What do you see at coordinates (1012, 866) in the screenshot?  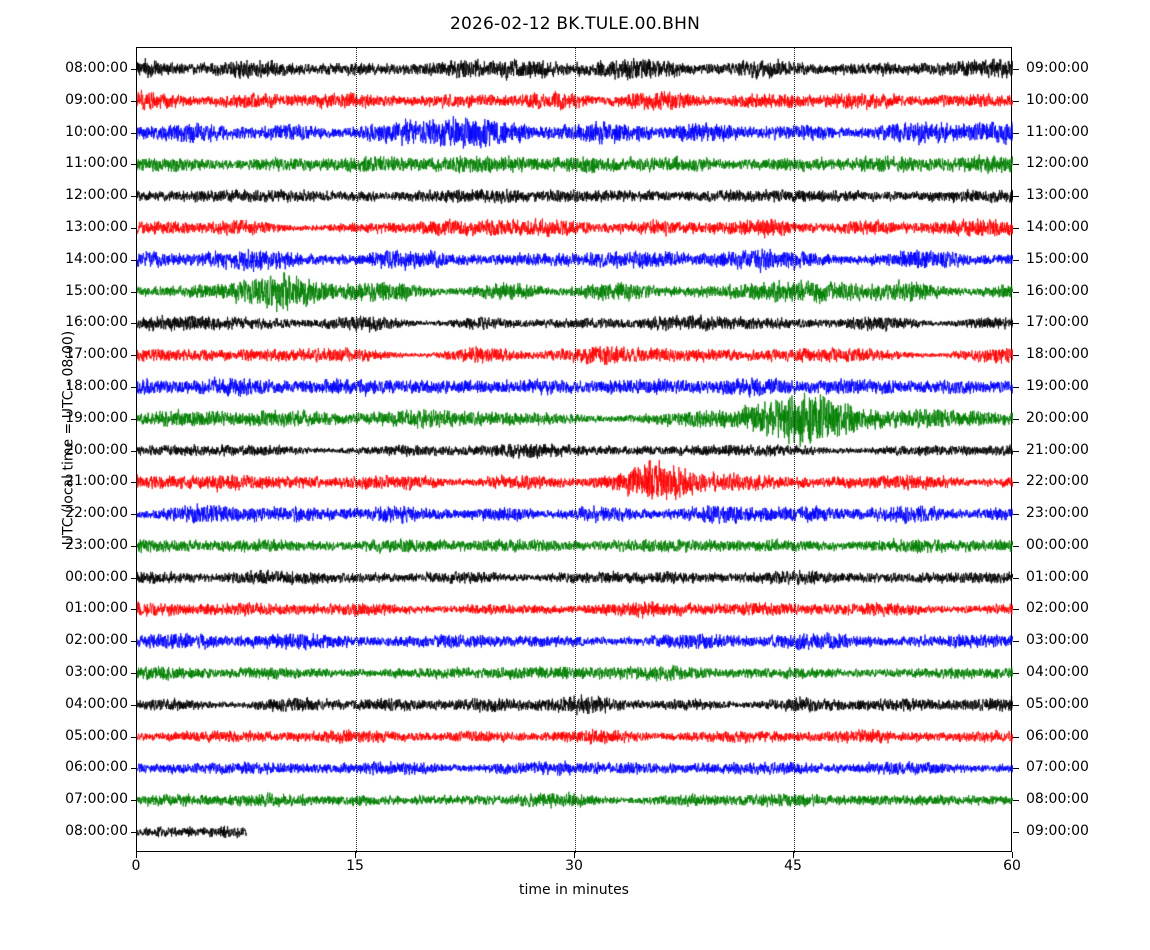 I see `x-tick-label-60: 60` at bounding box center [1012, 866].